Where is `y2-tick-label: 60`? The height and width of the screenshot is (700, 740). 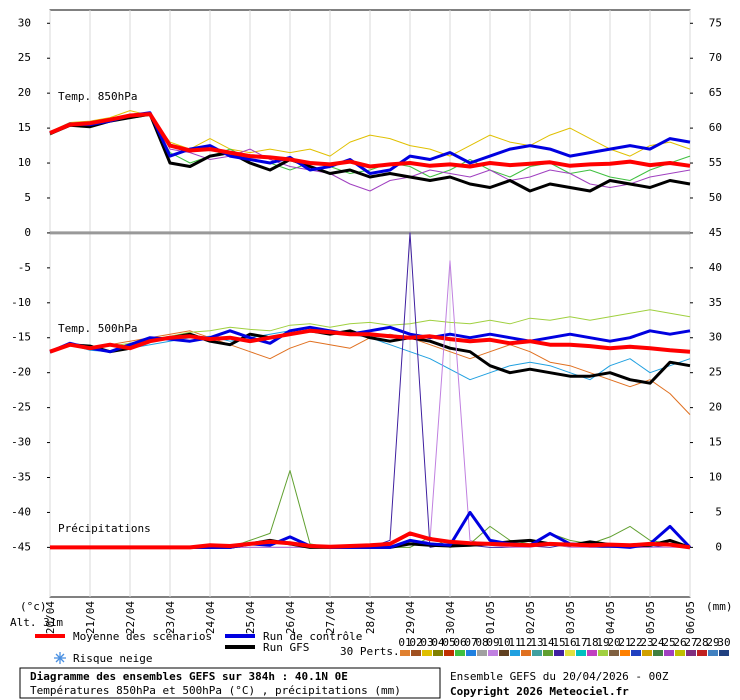 y2-tick-label: 60 is located at coordinates (715, 127).